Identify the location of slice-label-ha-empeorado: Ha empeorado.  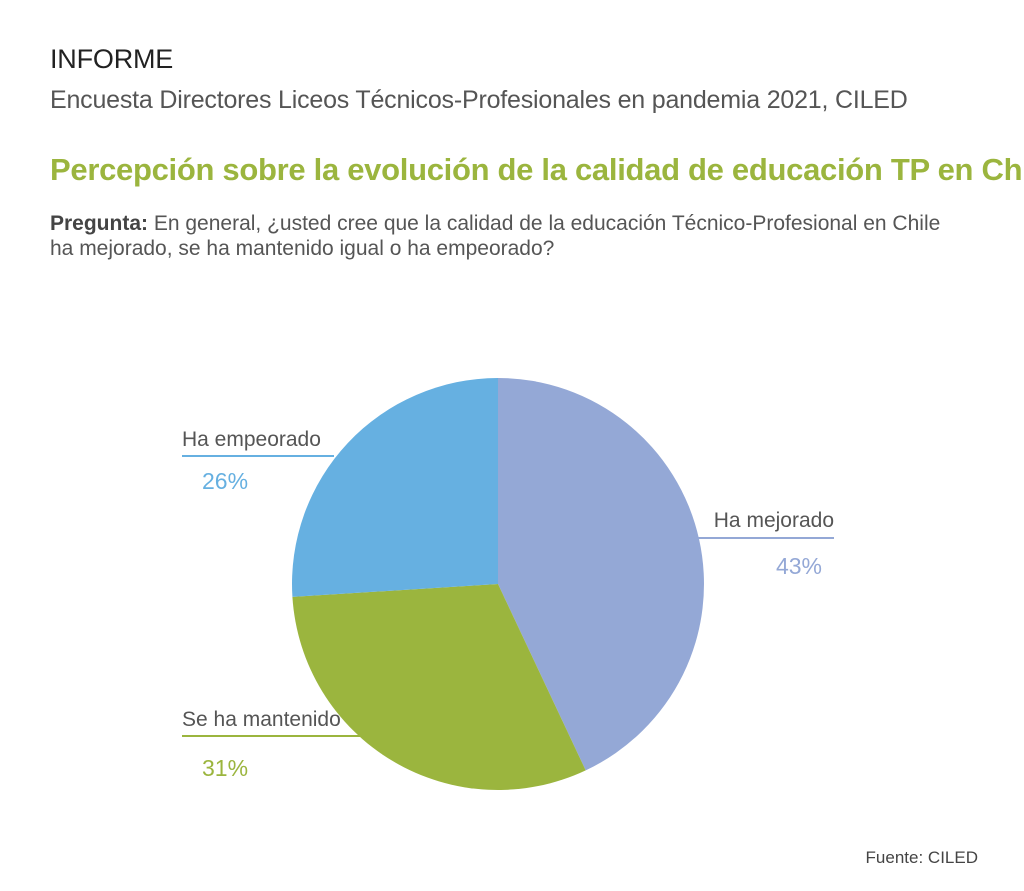
(251, 439).